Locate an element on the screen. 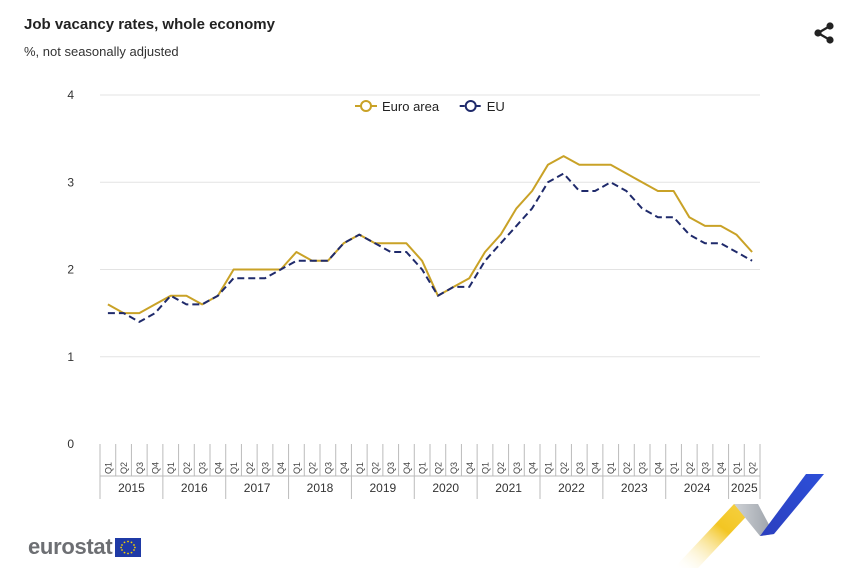 The image size is (854, 574). ribbon-decoration is located at coordinates (749, 521).